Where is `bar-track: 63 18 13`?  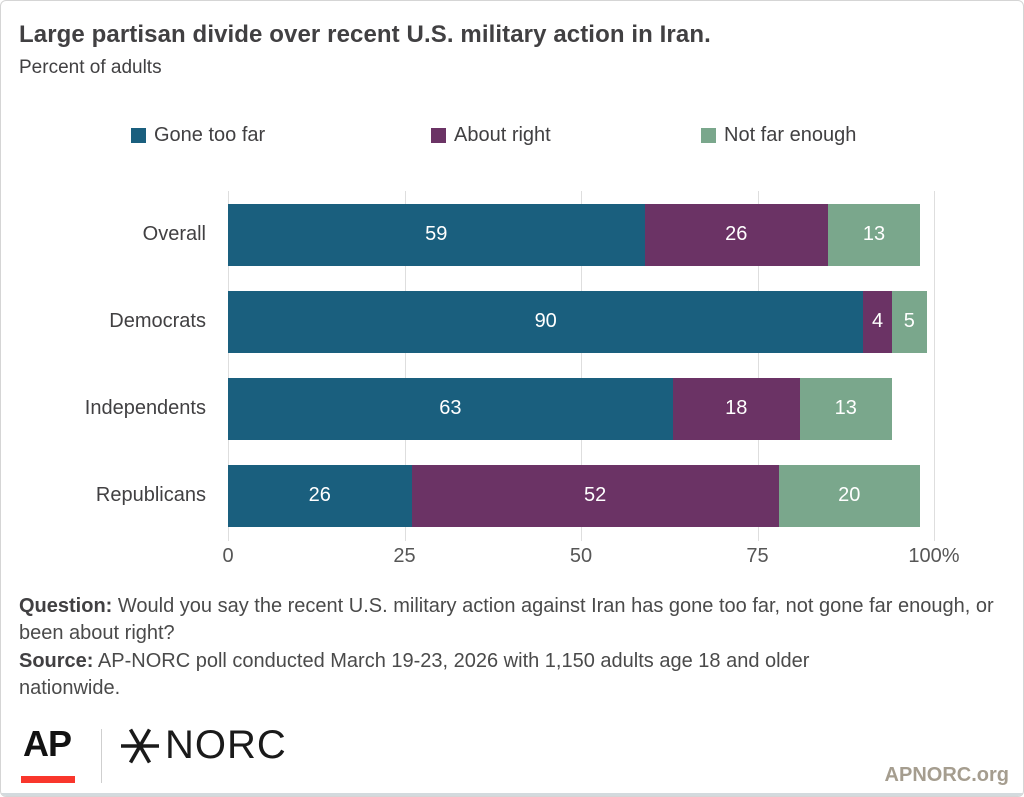 bar-track: 63 18 13 is located at coordinates (581, 408).